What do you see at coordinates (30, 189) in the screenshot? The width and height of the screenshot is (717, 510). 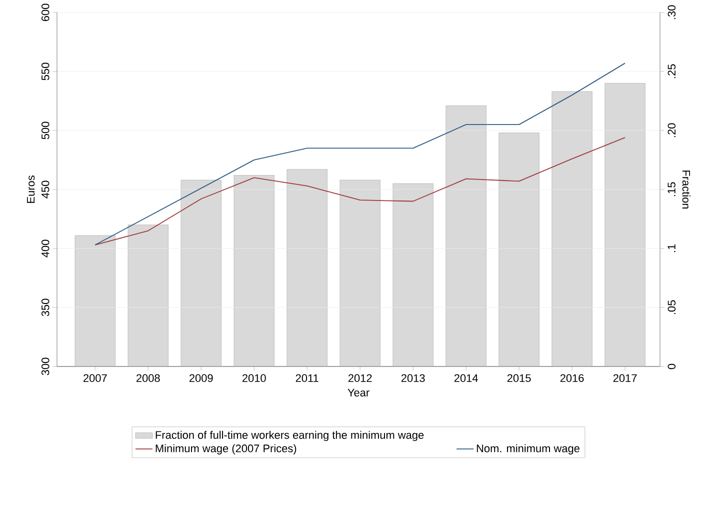 I see `y-axis-title: Euros` at bounding box center [30, 189].